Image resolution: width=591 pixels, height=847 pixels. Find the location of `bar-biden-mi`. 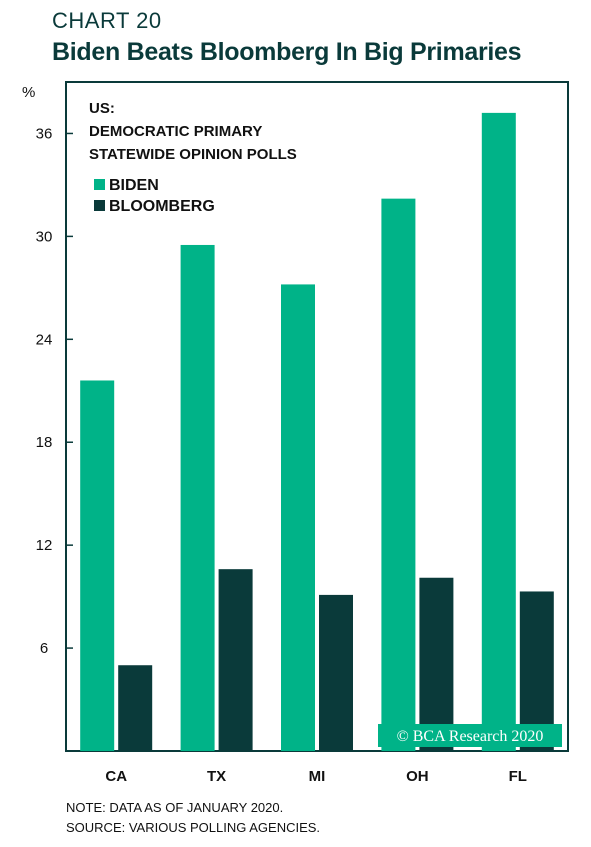

bar-biden-mi is located at coordinates (298, 517).